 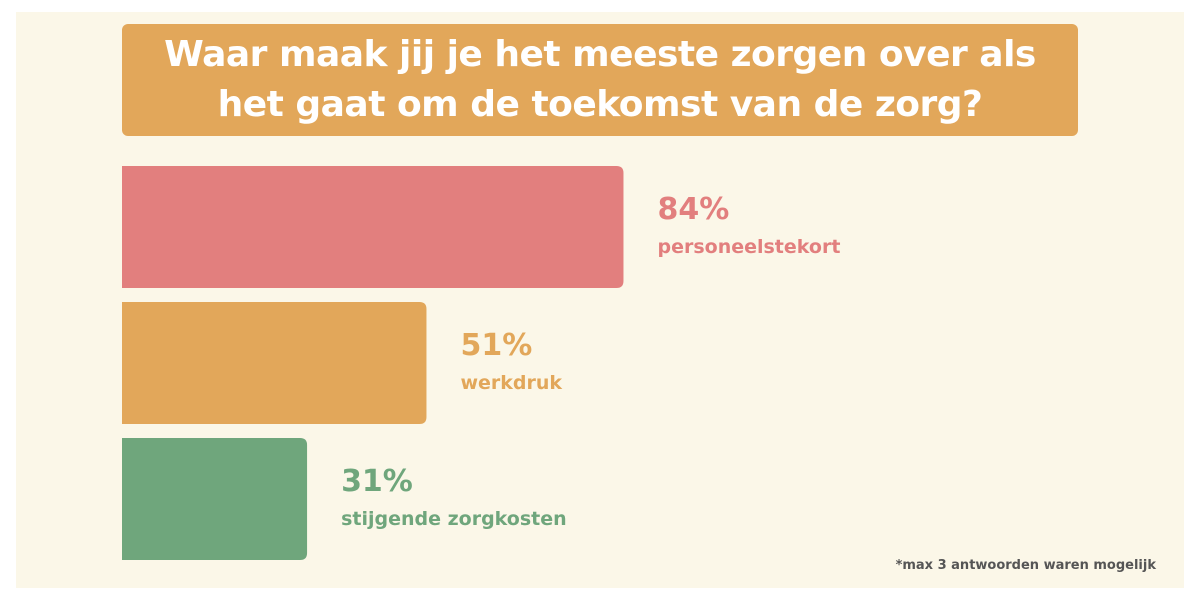 I want to click on value-label: 51%, so click(x=496, y=345).